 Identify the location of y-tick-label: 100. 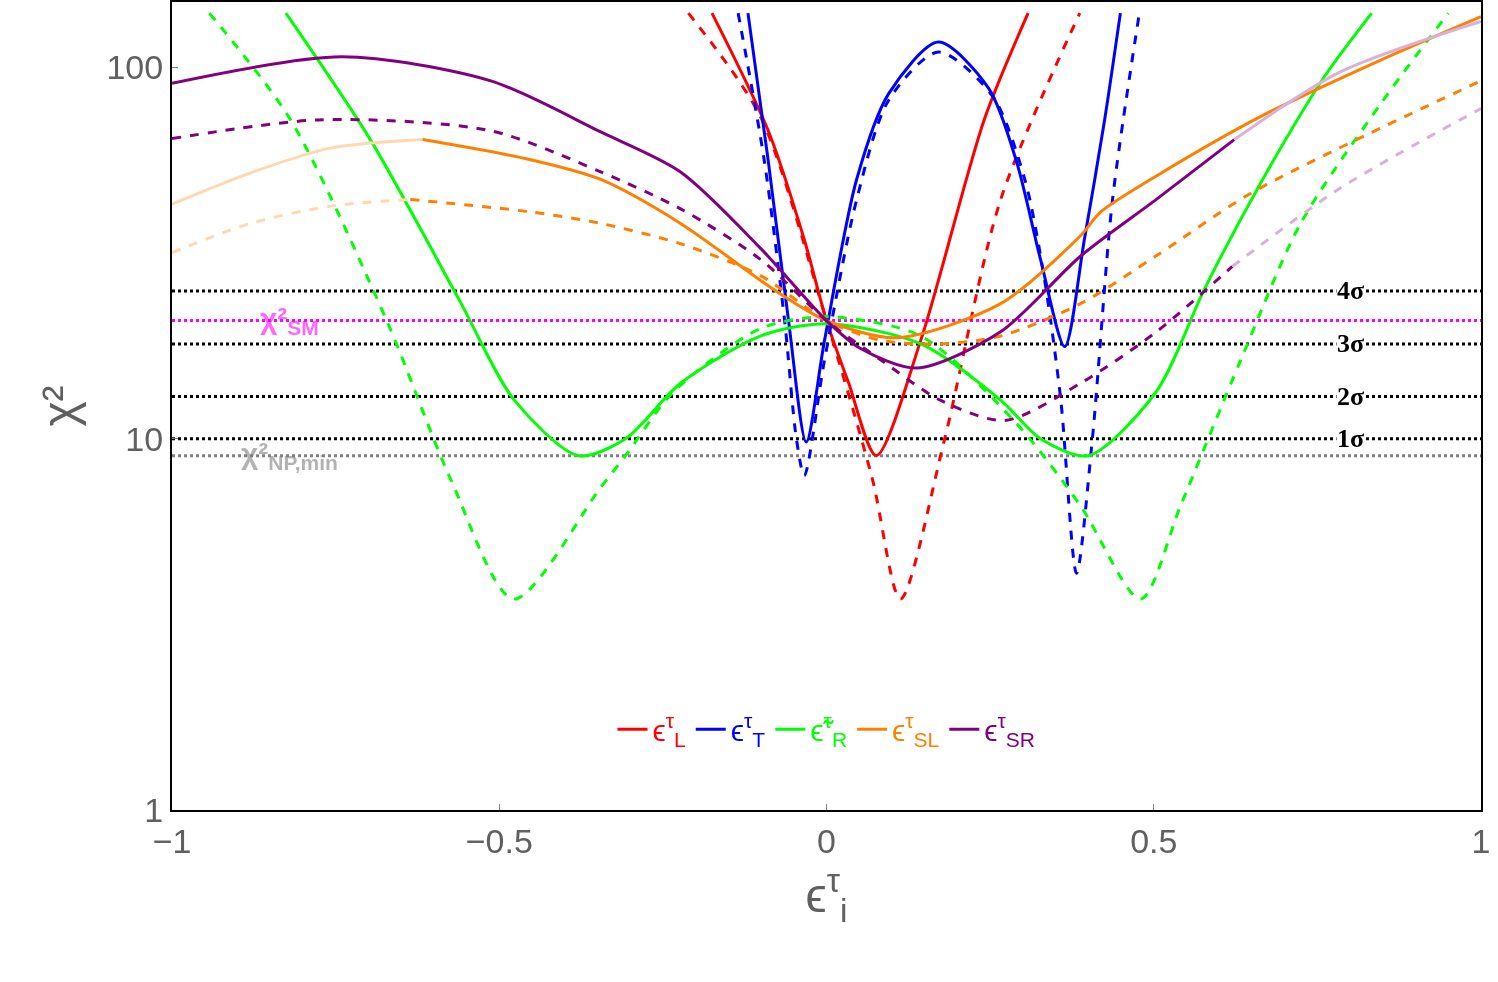
(135, 67).